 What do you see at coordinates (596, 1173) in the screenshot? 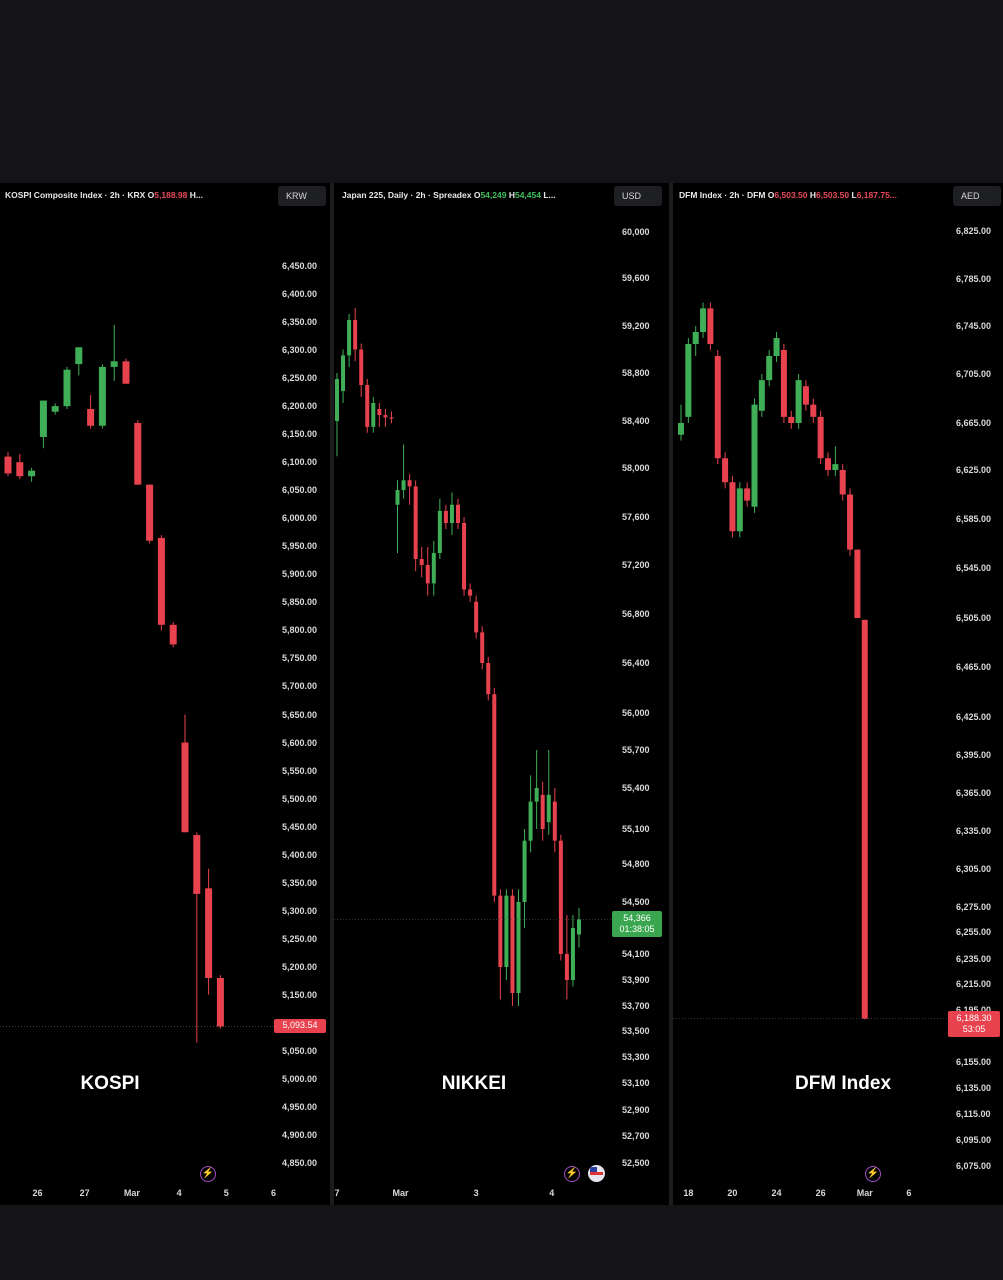
I see `us-flag-icon` at bounding box center [596, 1173].